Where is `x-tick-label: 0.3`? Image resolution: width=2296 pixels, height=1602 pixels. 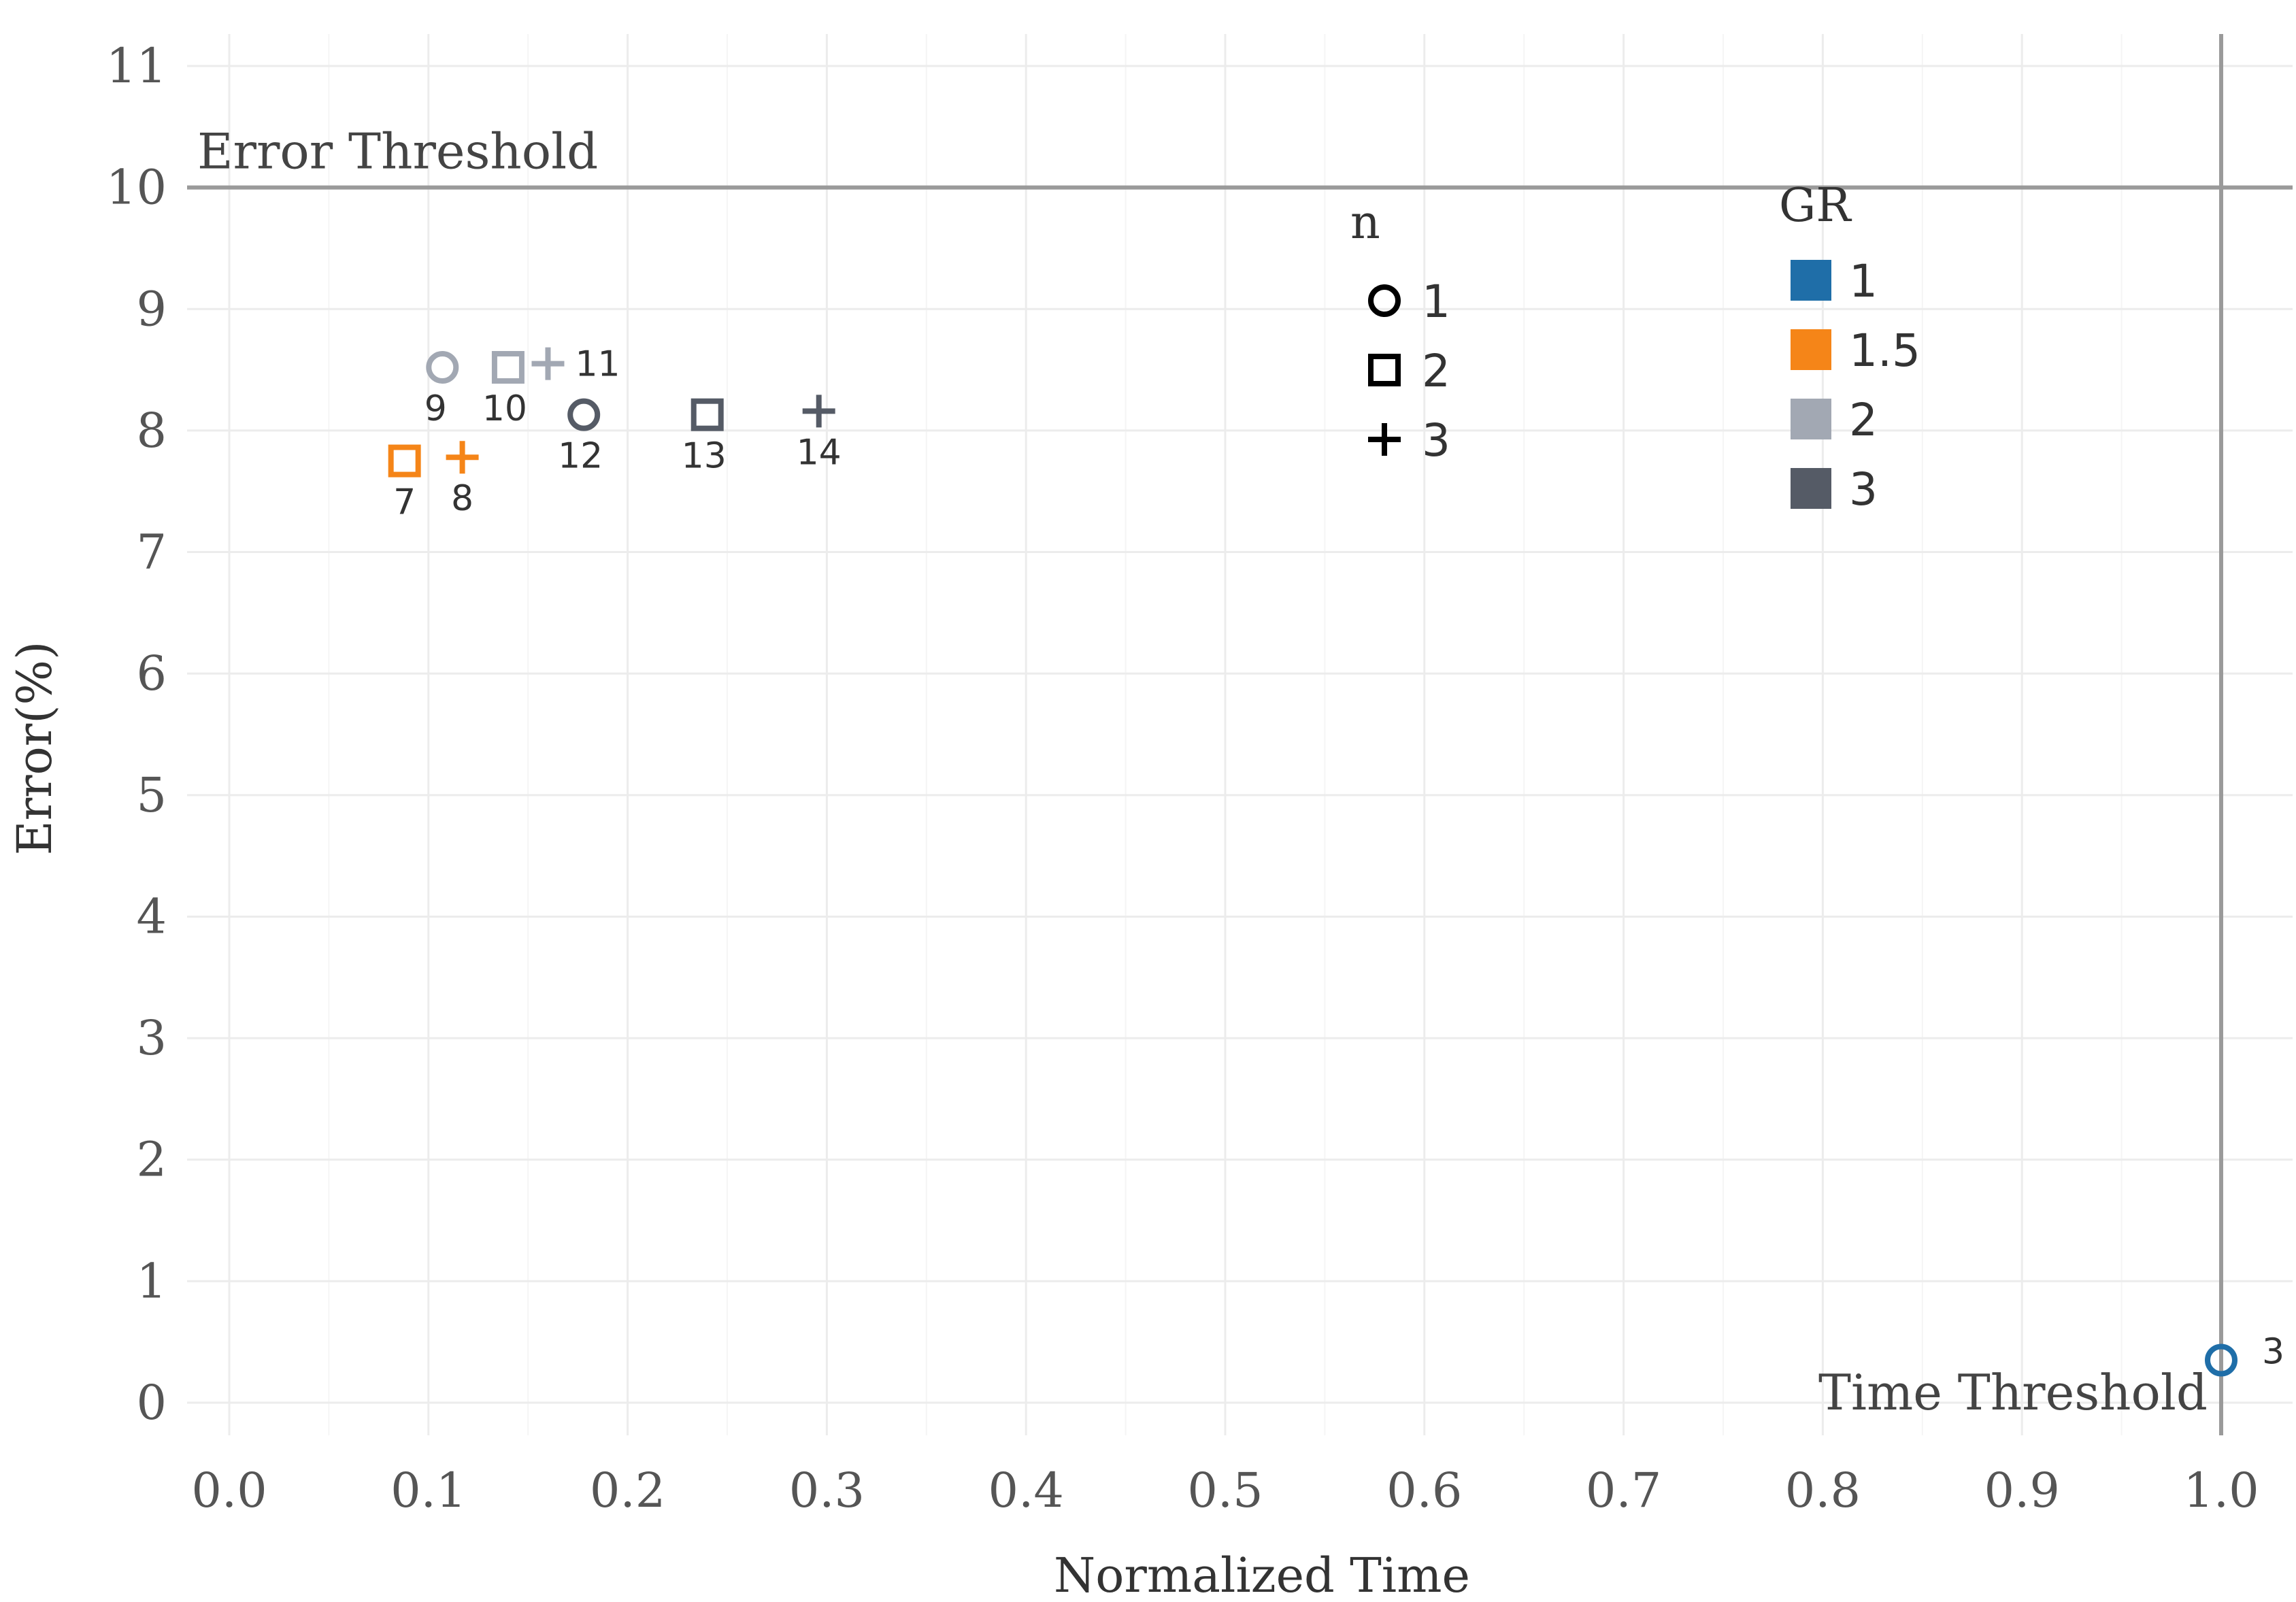 x-tick-label: 0.3 is located at coordinates (827, 1490).